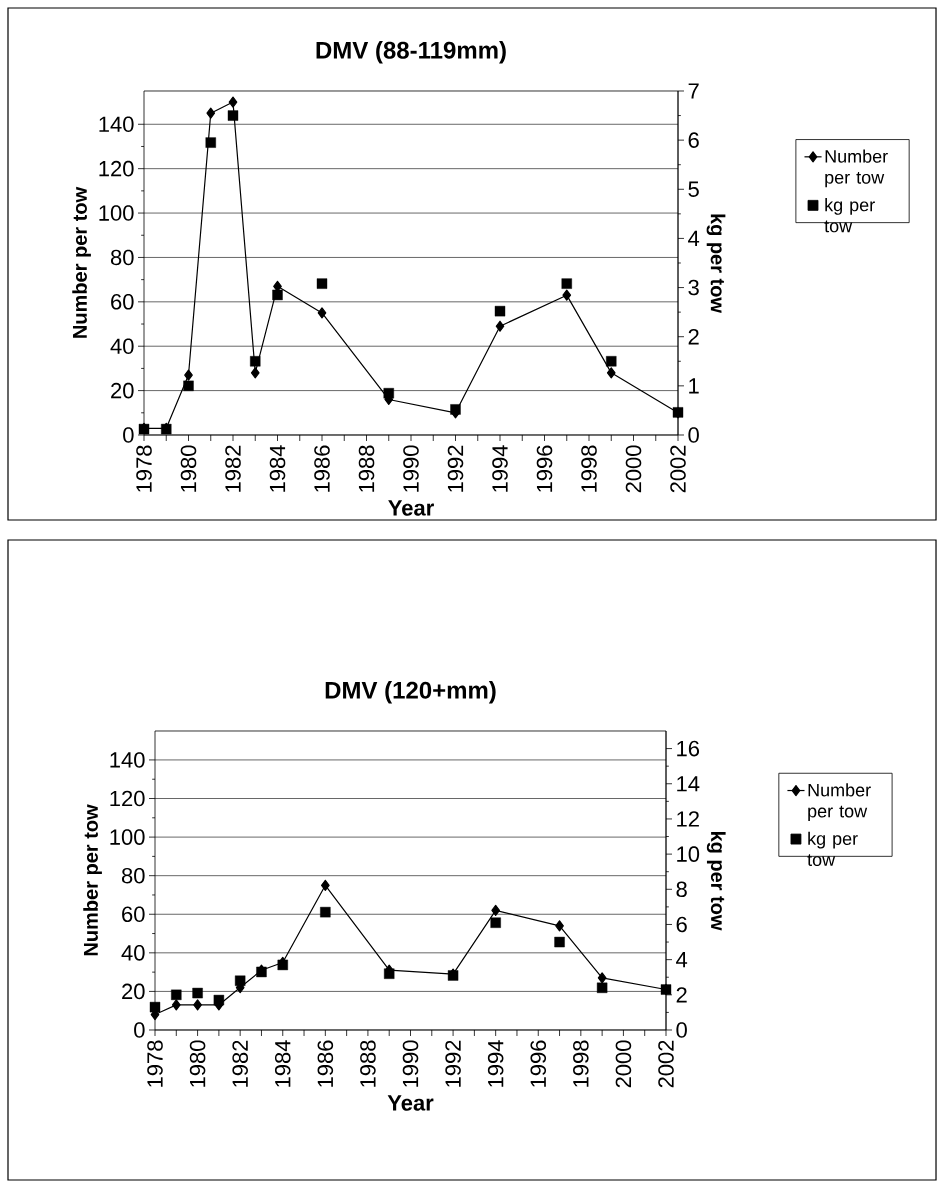 This screenshot has height=1186, width=940. What do you see at coordinates (411, 52) in the screenshot?
I see `chart-title: DMV (88-119mm)` at bounding box center [411, 52].